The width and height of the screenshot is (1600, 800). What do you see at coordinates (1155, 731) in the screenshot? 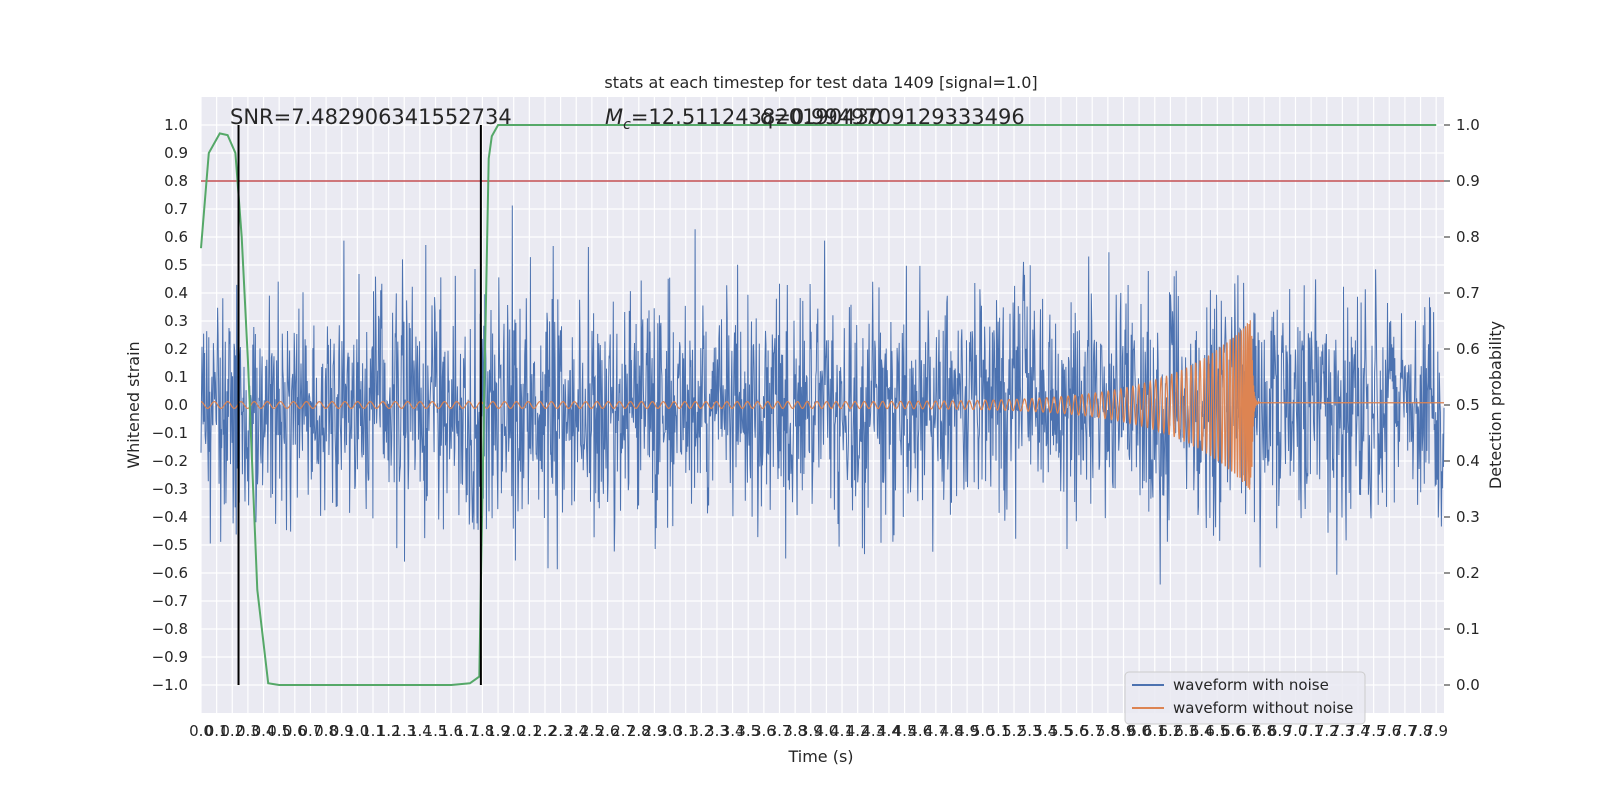
I see `x-tick-label: 6.1` at bounding box center [1155, 731].